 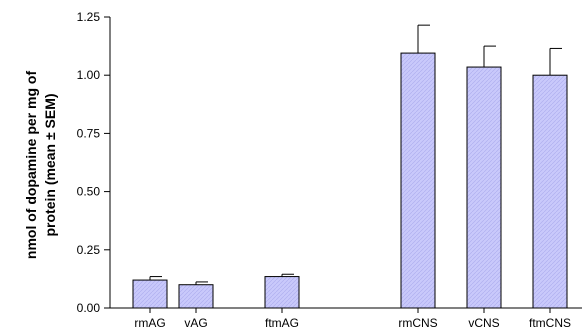 What do you see at coordinates (484, 187) in the screenshot?
I see `bar-vCNS` at bounding box center [484, 187].